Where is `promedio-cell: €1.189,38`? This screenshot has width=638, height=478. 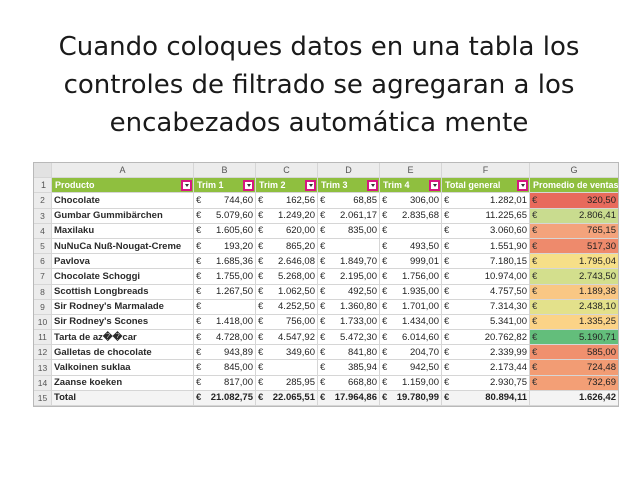
promedio-cell: €1.189,38 is located at coordinates (574, 292).